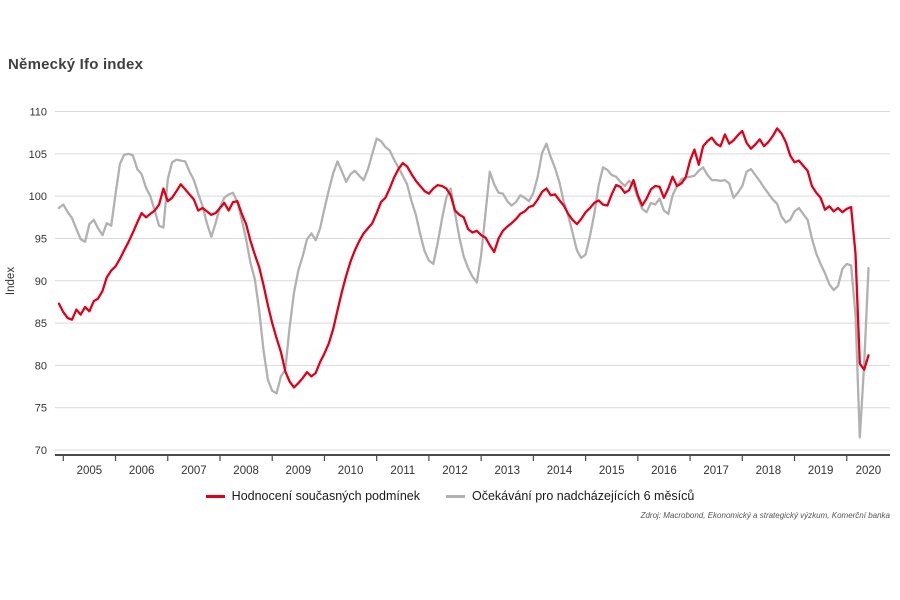  What do you see at coordinates (299, 471) in the screenshot?
I see `x-axis-year-label: 2009` at bounding box center [299, 471].